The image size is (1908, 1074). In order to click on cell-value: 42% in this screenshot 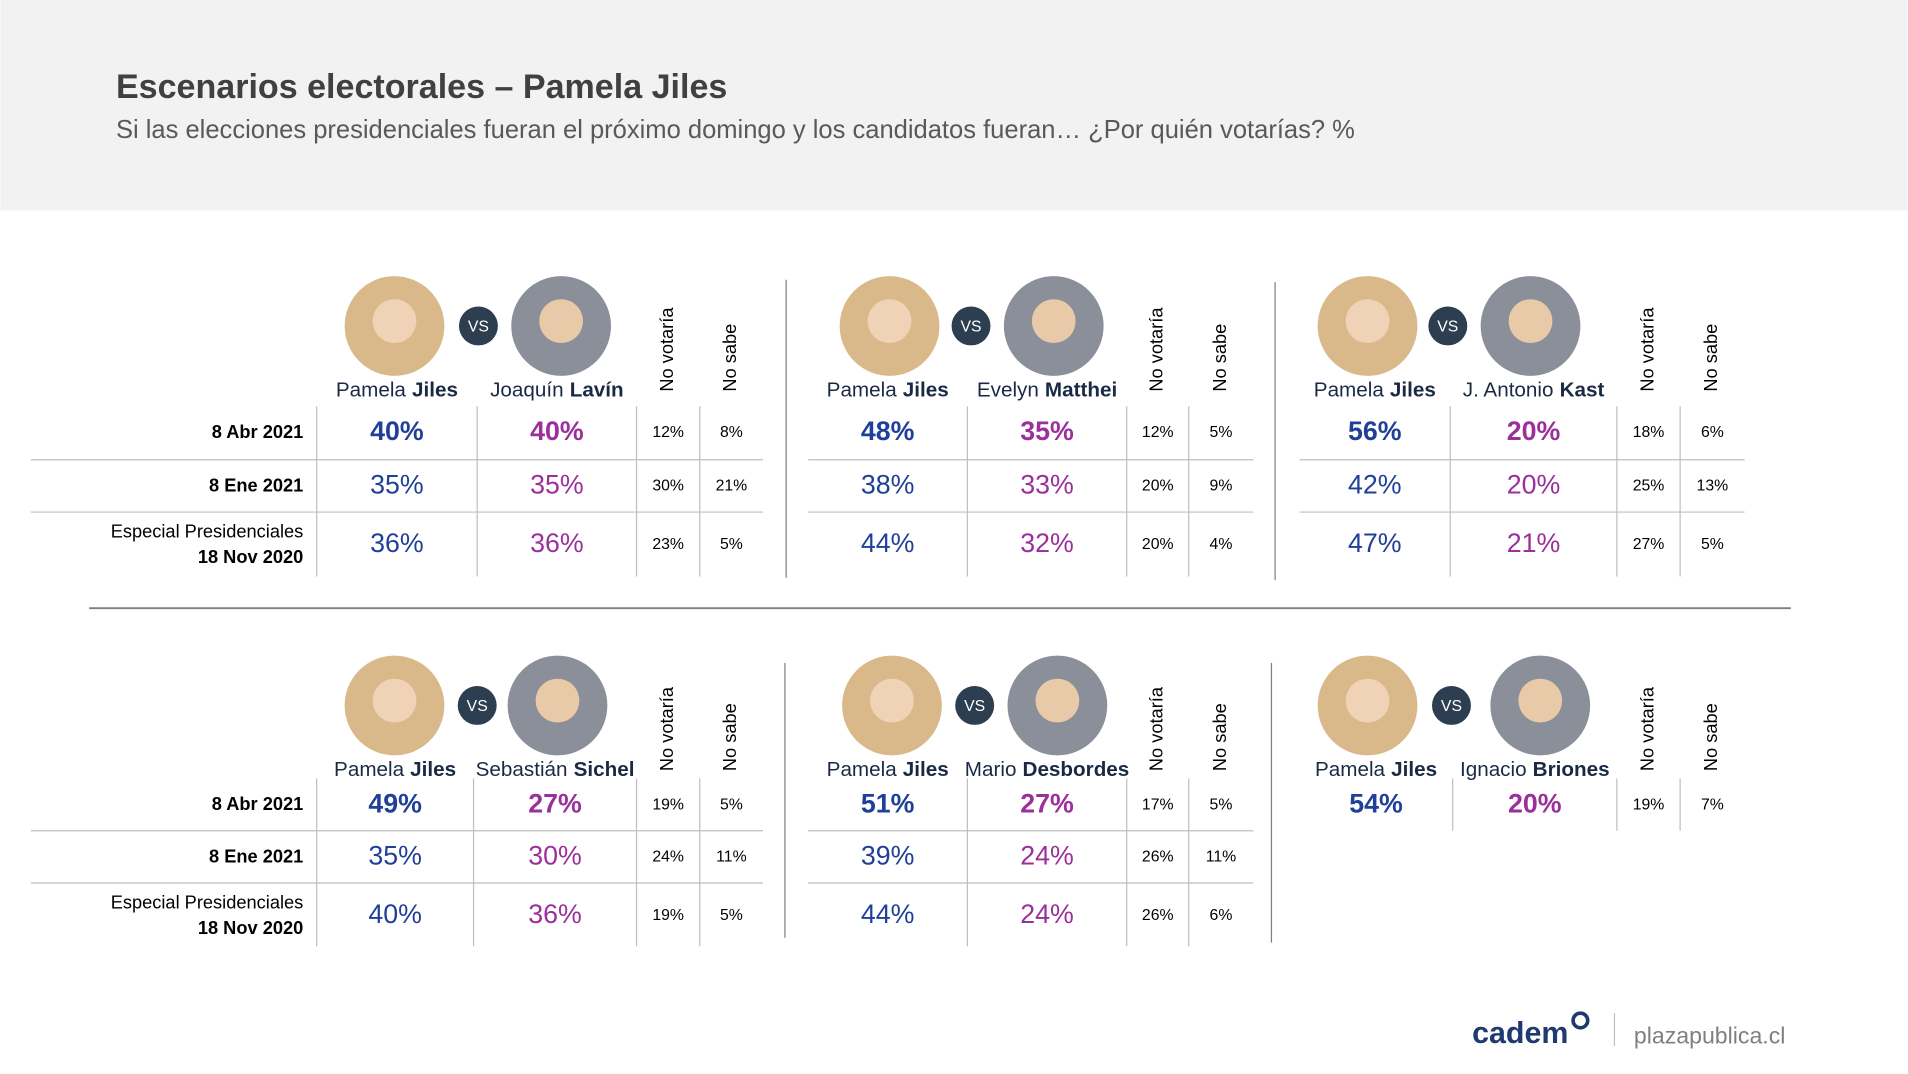, I will do `click(1375, 485)`.